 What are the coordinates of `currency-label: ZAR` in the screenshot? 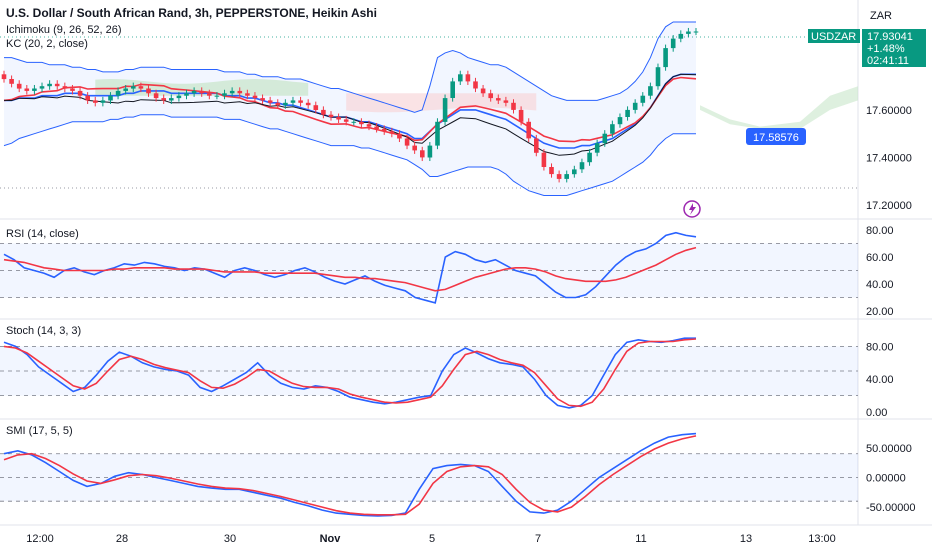 It's located at (881, 16).